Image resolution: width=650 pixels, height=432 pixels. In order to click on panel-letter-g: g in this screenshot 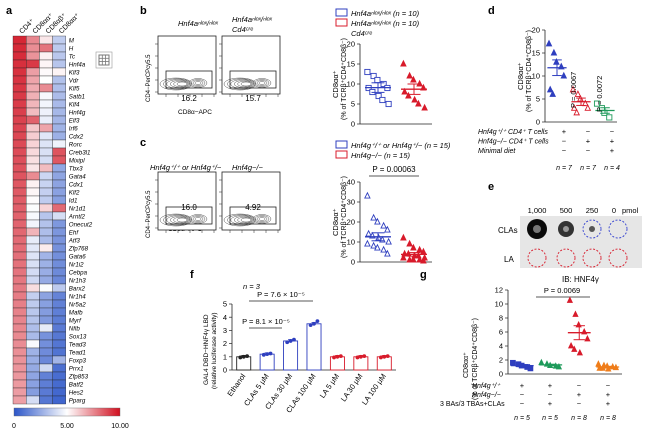, I will do `click(423, 275)`.